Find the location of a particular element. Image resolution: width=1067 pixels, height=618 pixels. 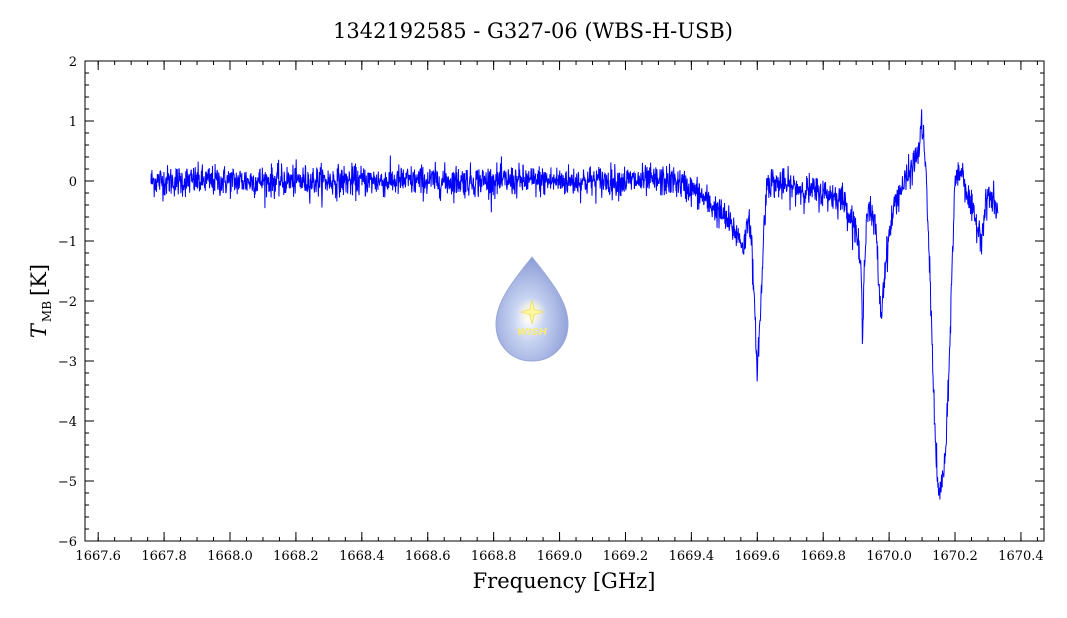

x-tick-label: 1668.2 is located at coordinates (296, 556).